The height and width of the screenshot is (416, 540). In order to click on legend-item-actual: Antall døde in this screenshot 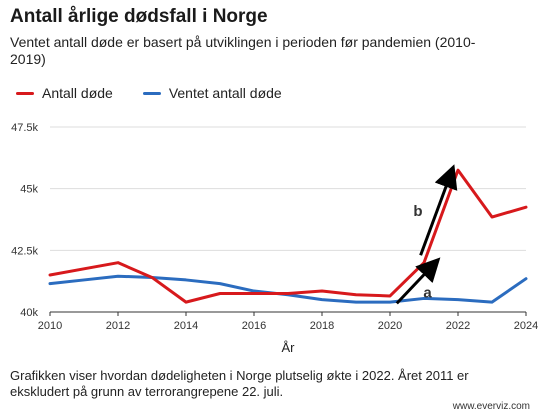, I will do `click(64, 93)`.